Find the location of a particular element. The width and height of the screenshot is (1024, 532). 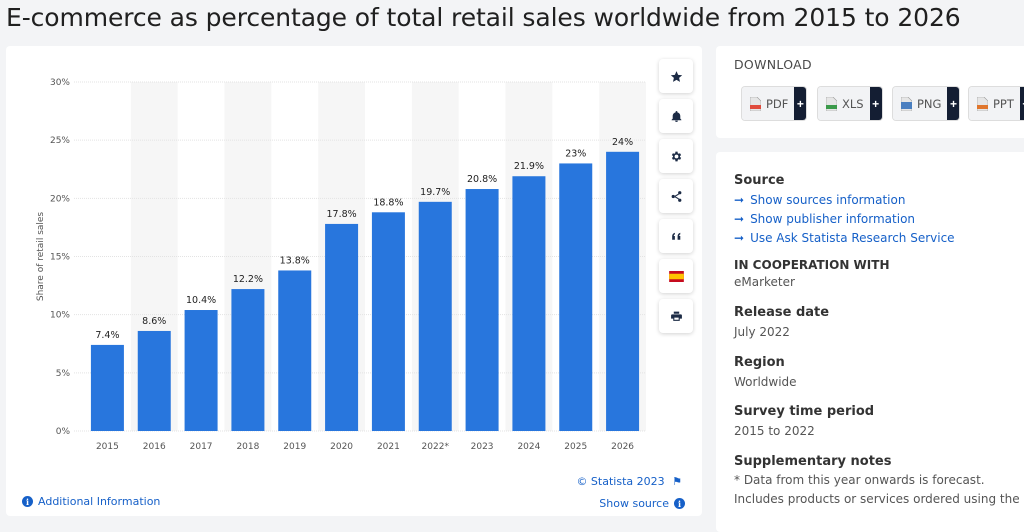

value-label: 19.7% is located at coordinates (435, 192).